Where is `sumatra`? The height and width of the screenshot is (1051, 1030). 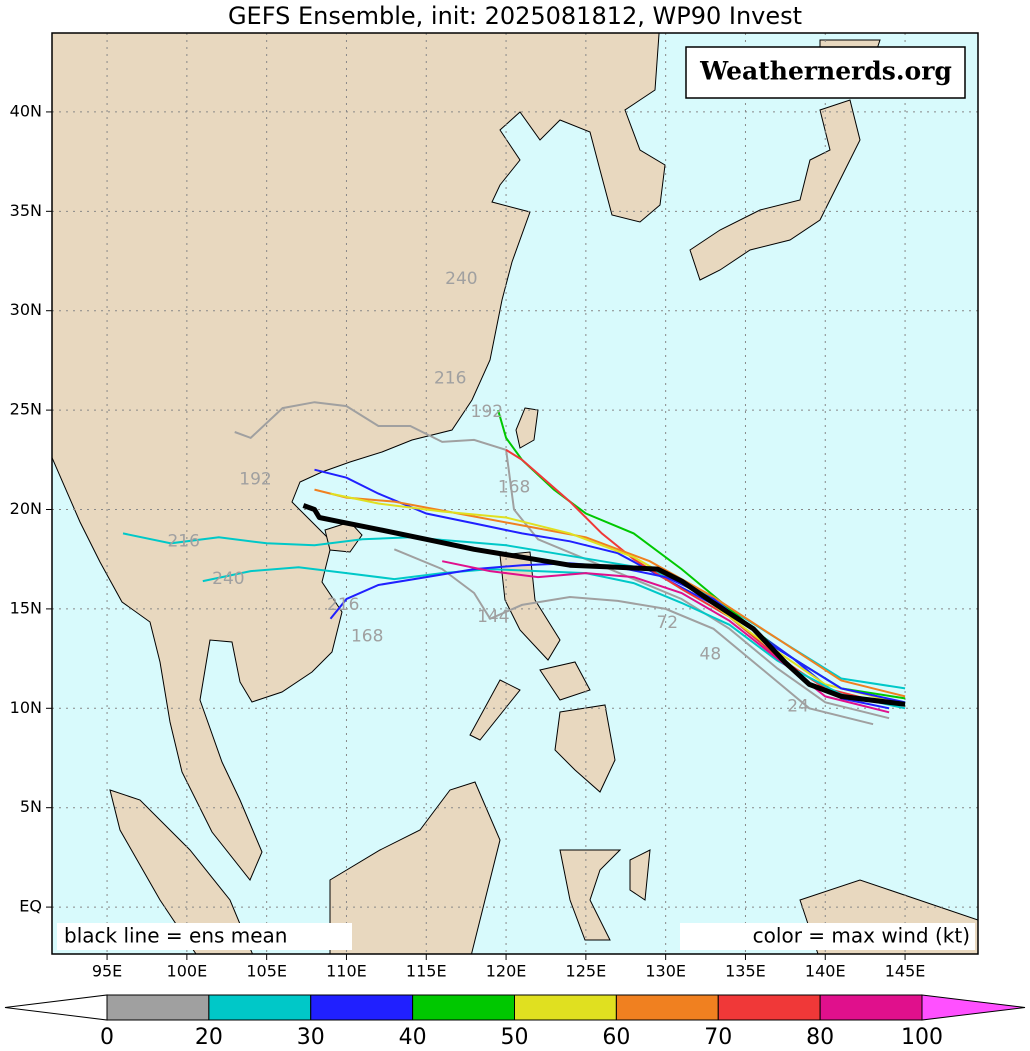 sumatra is located at coordinates (181, 871).